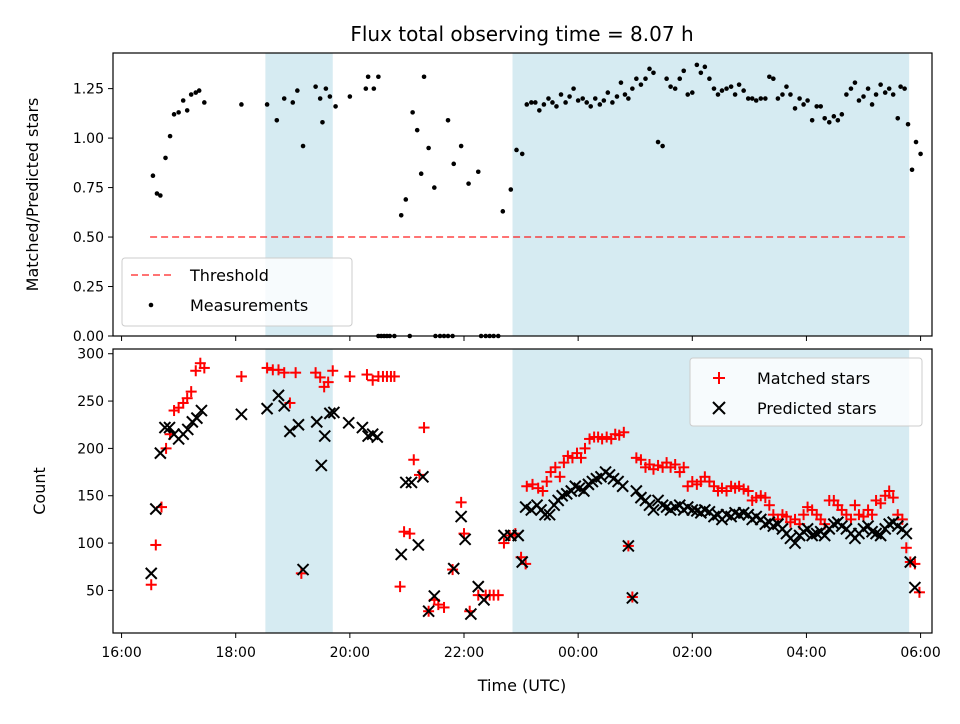  Describe the element at coordinates (39, 491) in the screenshot. I see `bottom-y-axis-label: Count` at that location.